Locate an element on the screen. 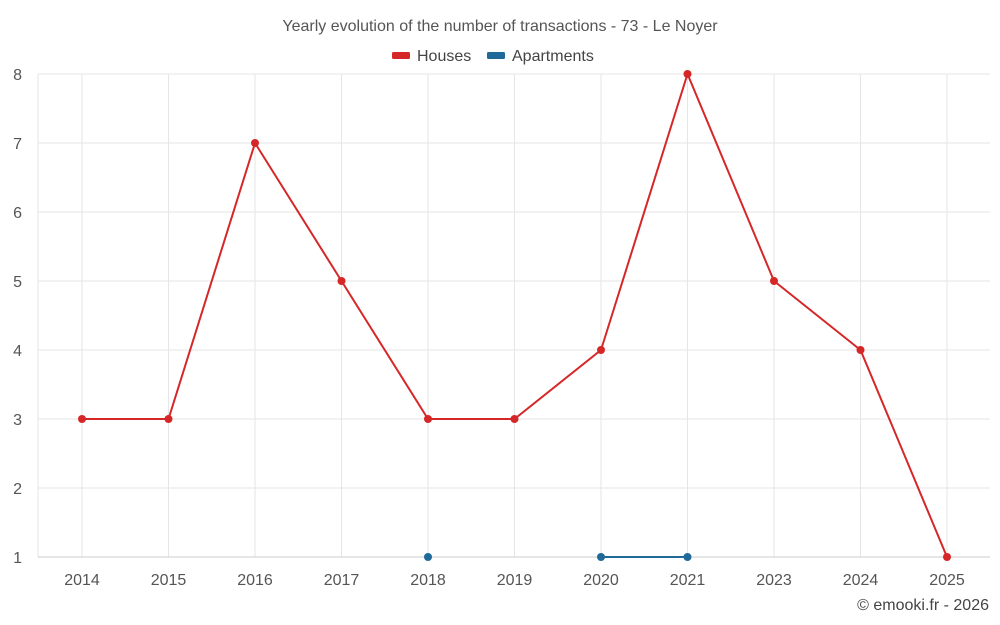 The image size is (1000, 625). y-axis-tick-labels: 1 2 3 4 5 6 7 8 is located at coordinates (17, 317).